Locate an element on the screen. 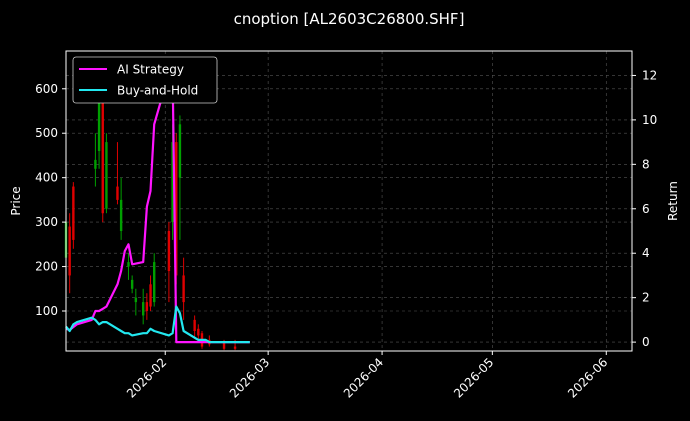 The height and width of the screenshot is (421, 690). y2-tick-label: 12 is located at coordinates (649, 75).